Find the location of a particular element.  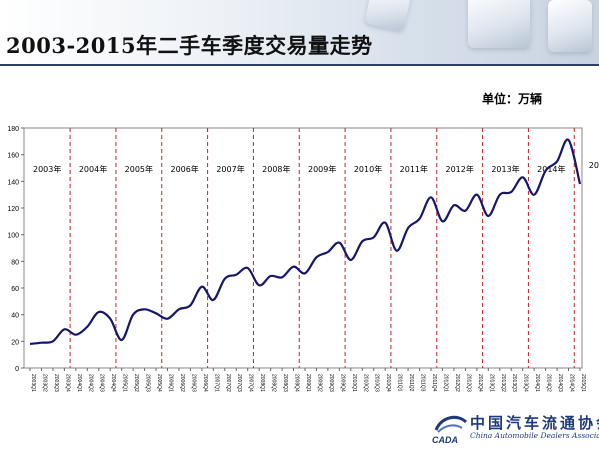

year-label: 2003年 is located at coordinates (47, 169).